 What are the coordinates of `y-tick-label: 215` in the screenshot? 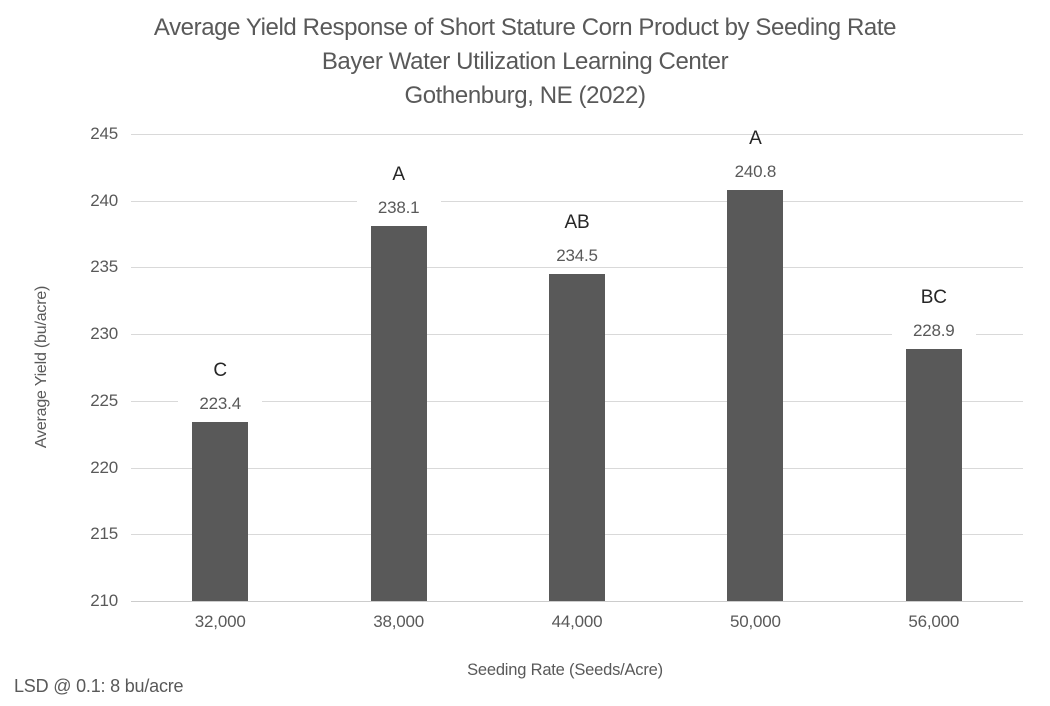 It's located at (104, 533).